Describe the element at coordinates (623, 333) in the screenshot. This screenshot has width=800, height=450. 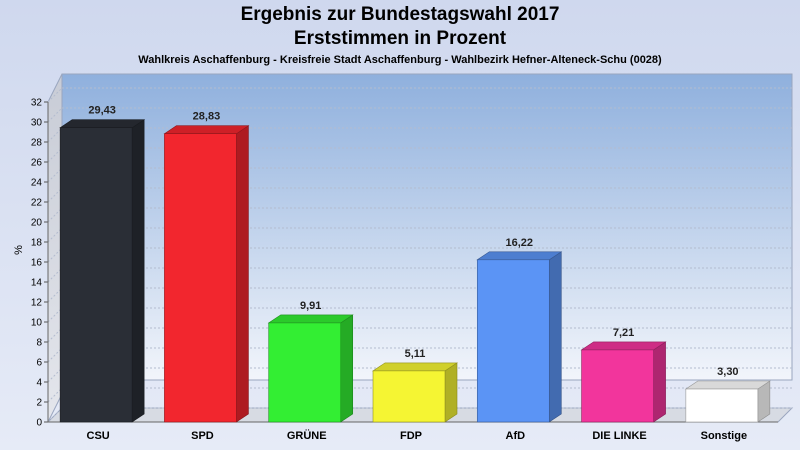
I see `data-label: 7,21` at that location.